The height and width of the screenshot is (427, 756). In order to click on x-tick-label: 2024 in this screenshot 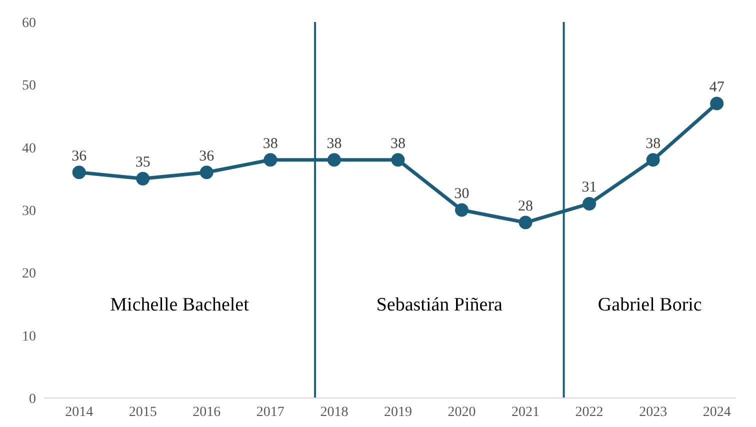, I will do `click(716, 412)`.